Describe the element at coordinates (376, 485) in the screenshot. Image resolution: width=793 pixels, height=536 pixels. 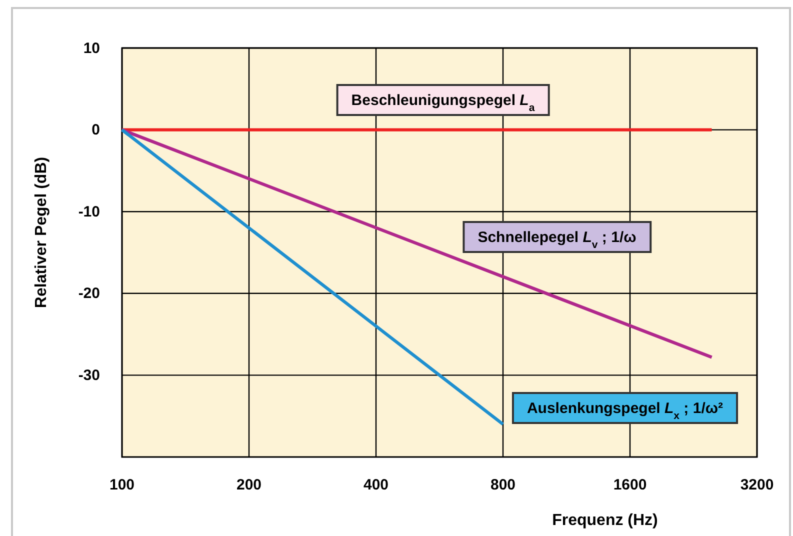
I see `x-tick-label: 400` at that location.